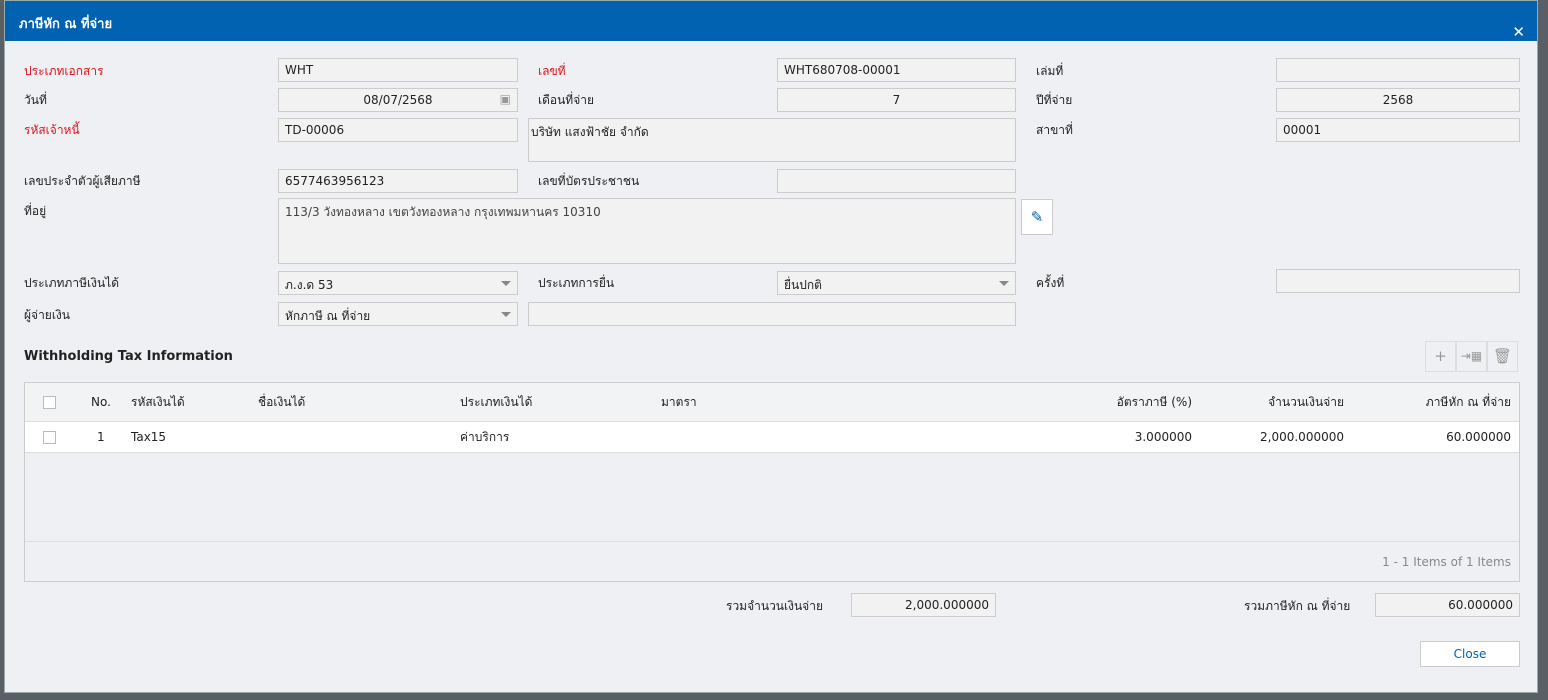 This screenshot has width=1548, height=700. What do you see at coordinates (101, 402) in the screenshot?
I see `col-no: No.` at bounding box center [101, 402].